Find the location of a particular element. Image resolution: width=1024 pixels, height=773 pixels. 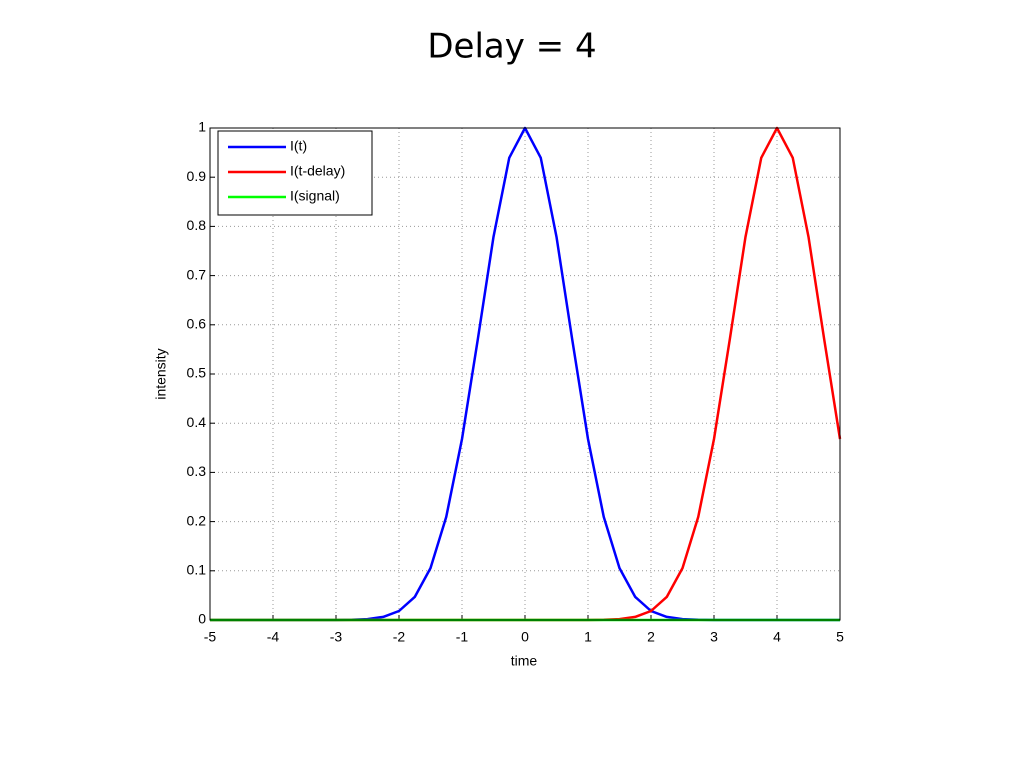

y-tick-label: 0.8 is located at coordinates (197, 225).